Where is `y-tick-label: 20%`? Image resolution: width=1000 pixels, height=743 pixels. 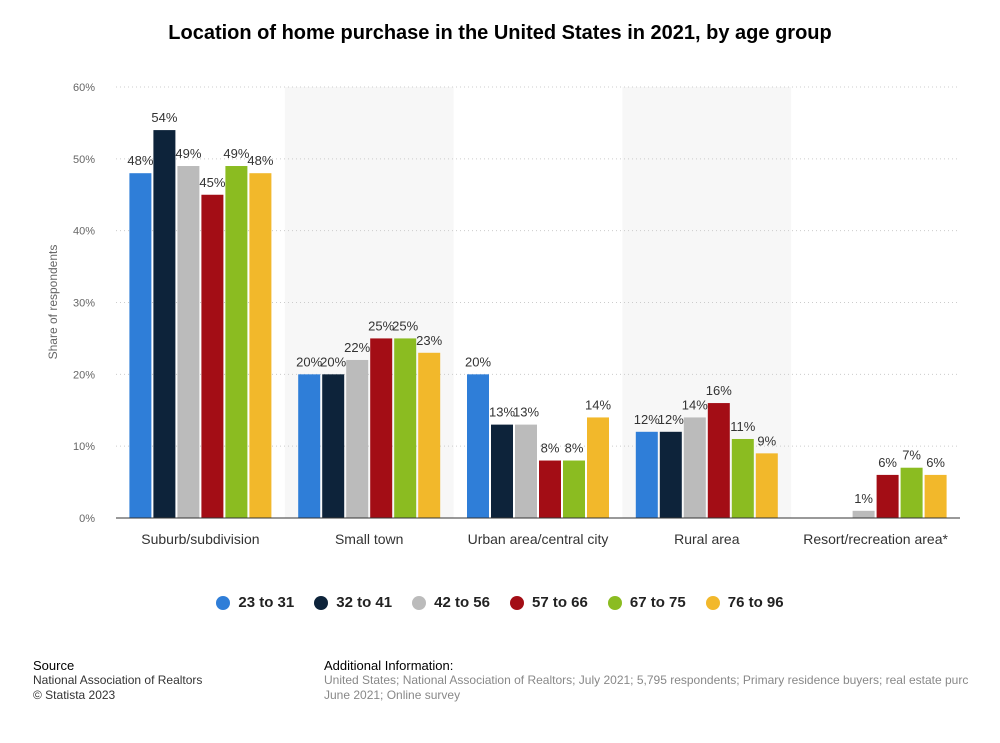
y-tick-label: 20% is located at coordinates (84, 375).